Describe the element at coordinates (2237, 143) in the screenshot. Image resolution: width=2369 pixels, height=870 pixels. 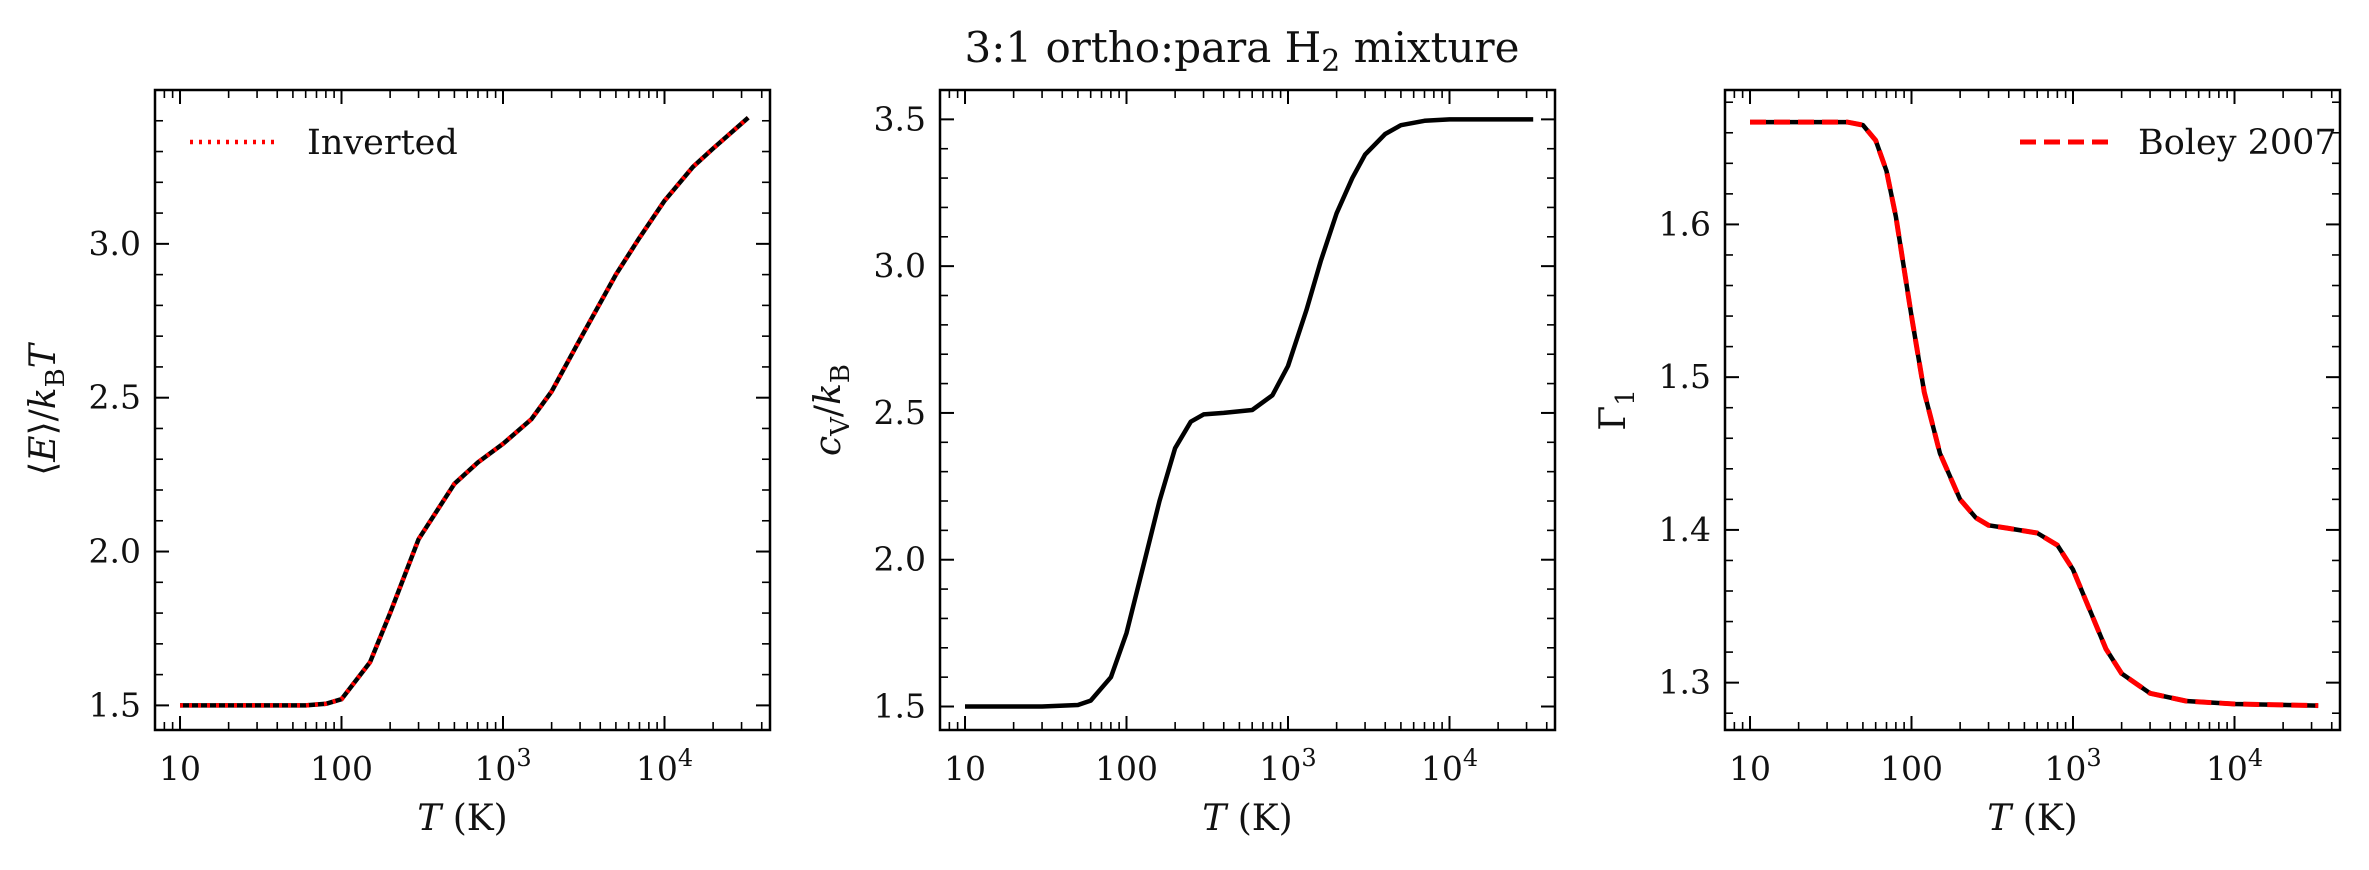
I see `legend-label: Boley 2007` at that location.